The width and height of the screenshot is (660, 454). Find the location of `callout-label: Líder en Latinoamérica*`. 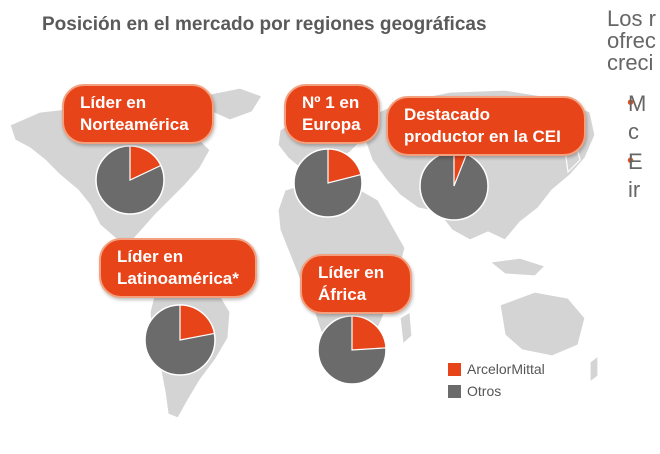

callout-label: Líder en Latinoamérica* is located at coordinates (178, 267).